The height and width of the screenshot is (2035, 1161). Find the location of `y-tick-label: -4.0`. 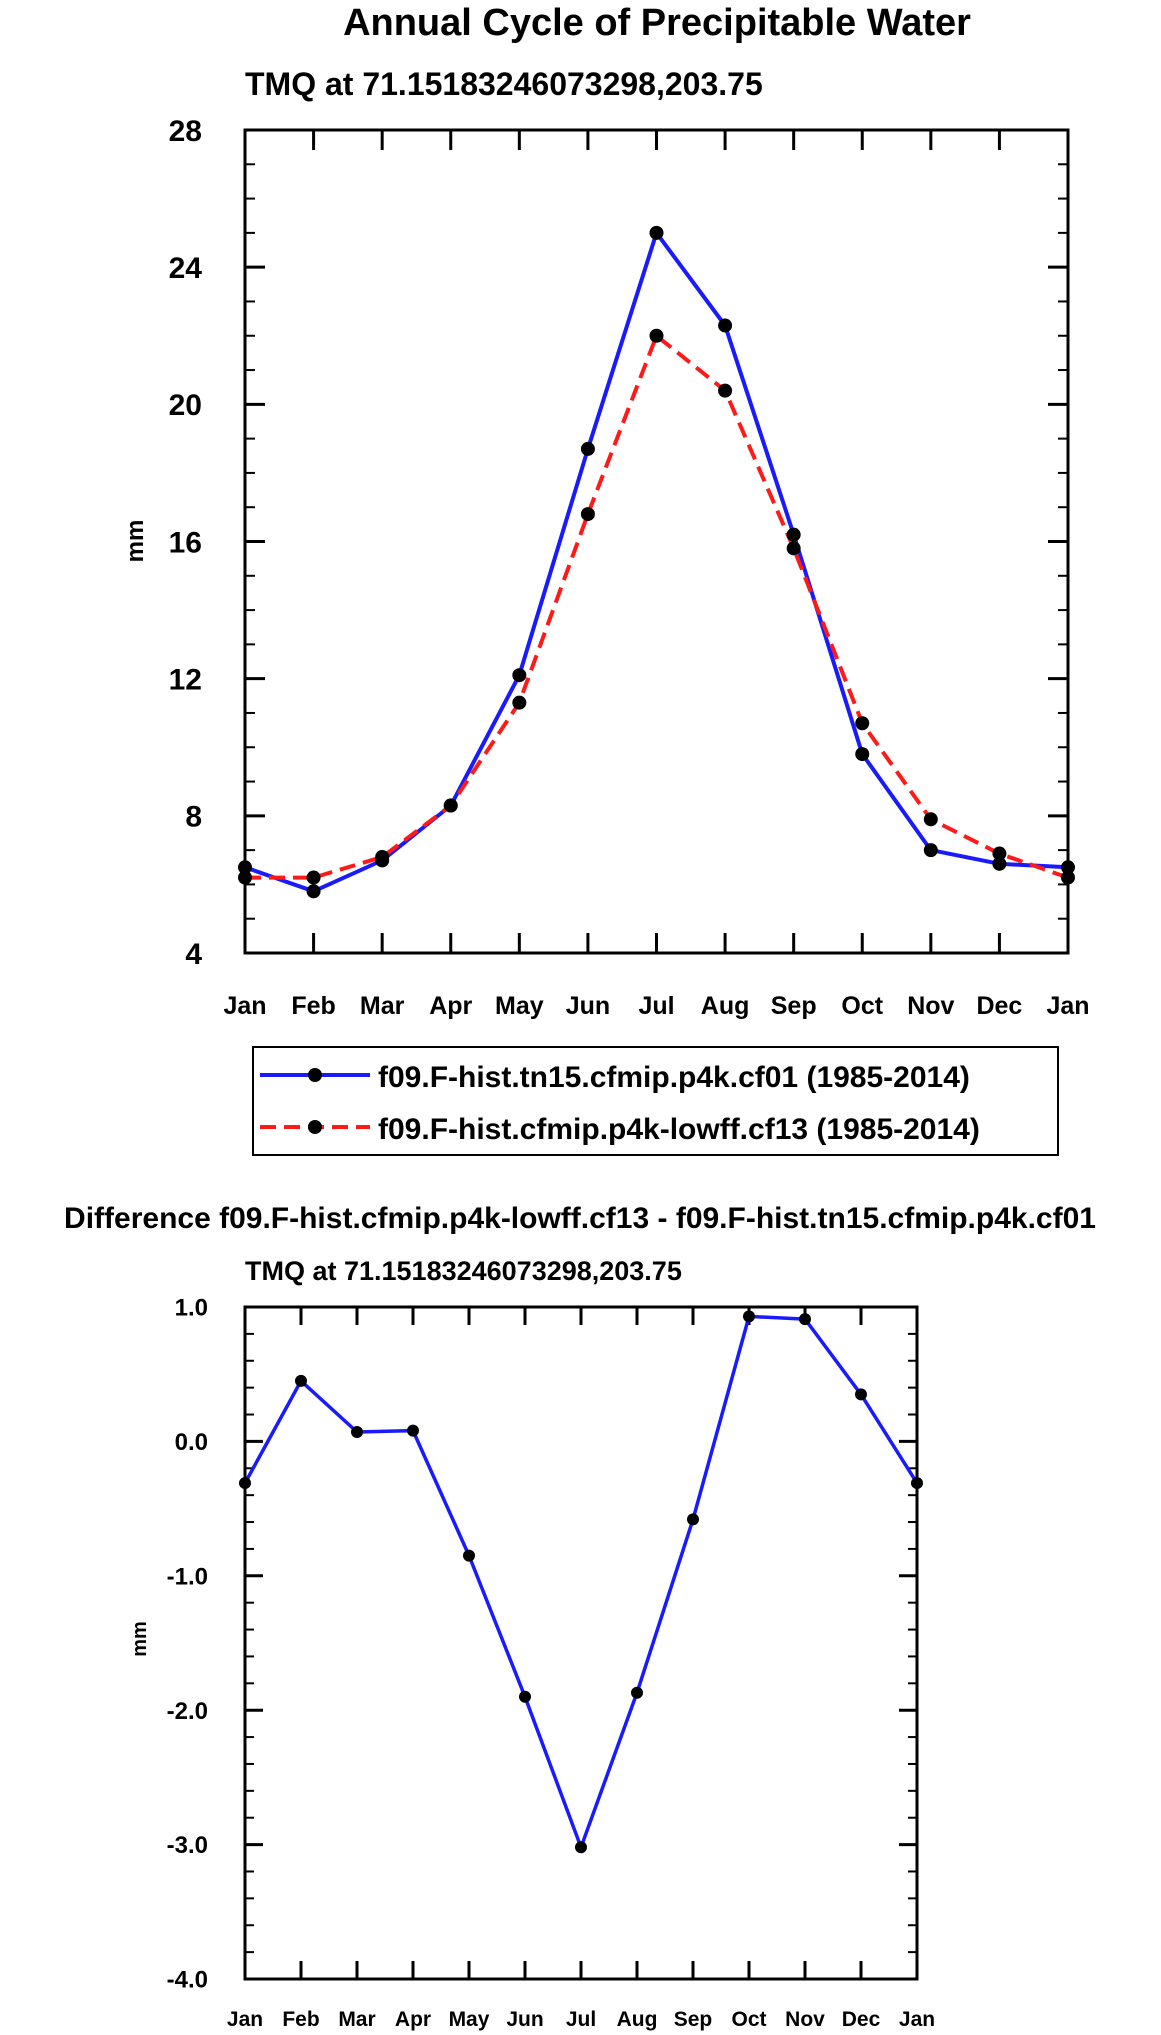

y-tick-label: -4.0 is located at coordinates (187, 1980).